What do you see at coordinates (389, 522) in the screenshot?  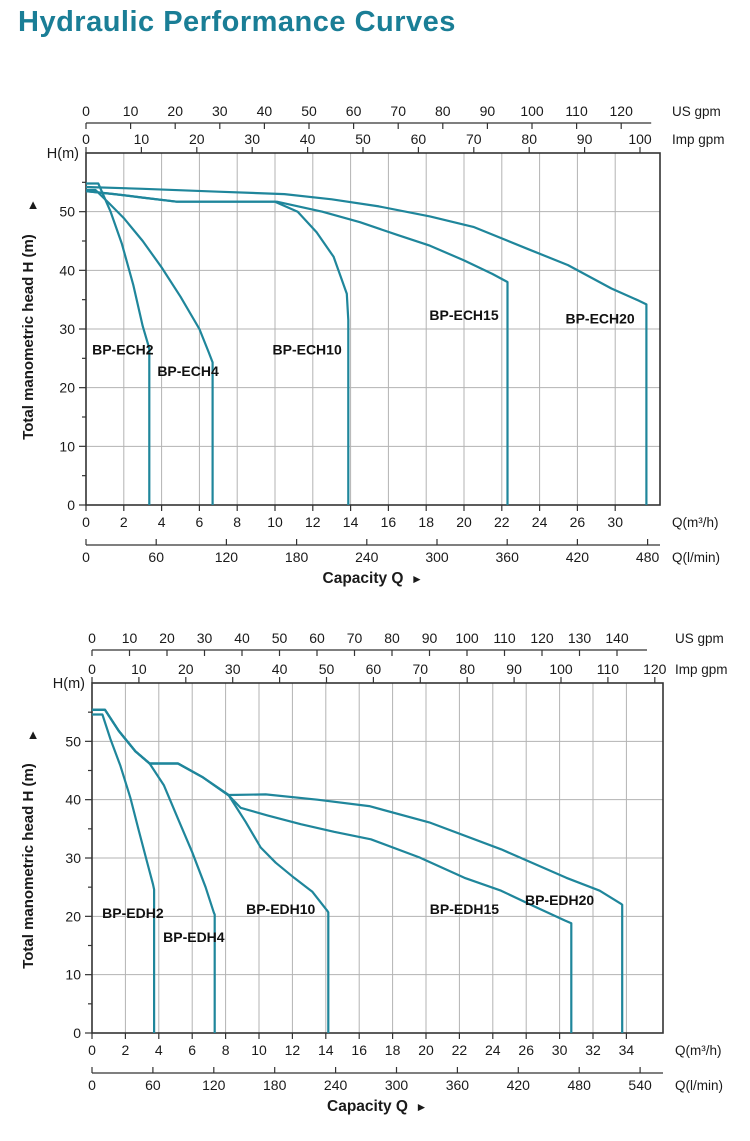 I see `m3h-tick-label: 16` at bounding box center [389, 522].